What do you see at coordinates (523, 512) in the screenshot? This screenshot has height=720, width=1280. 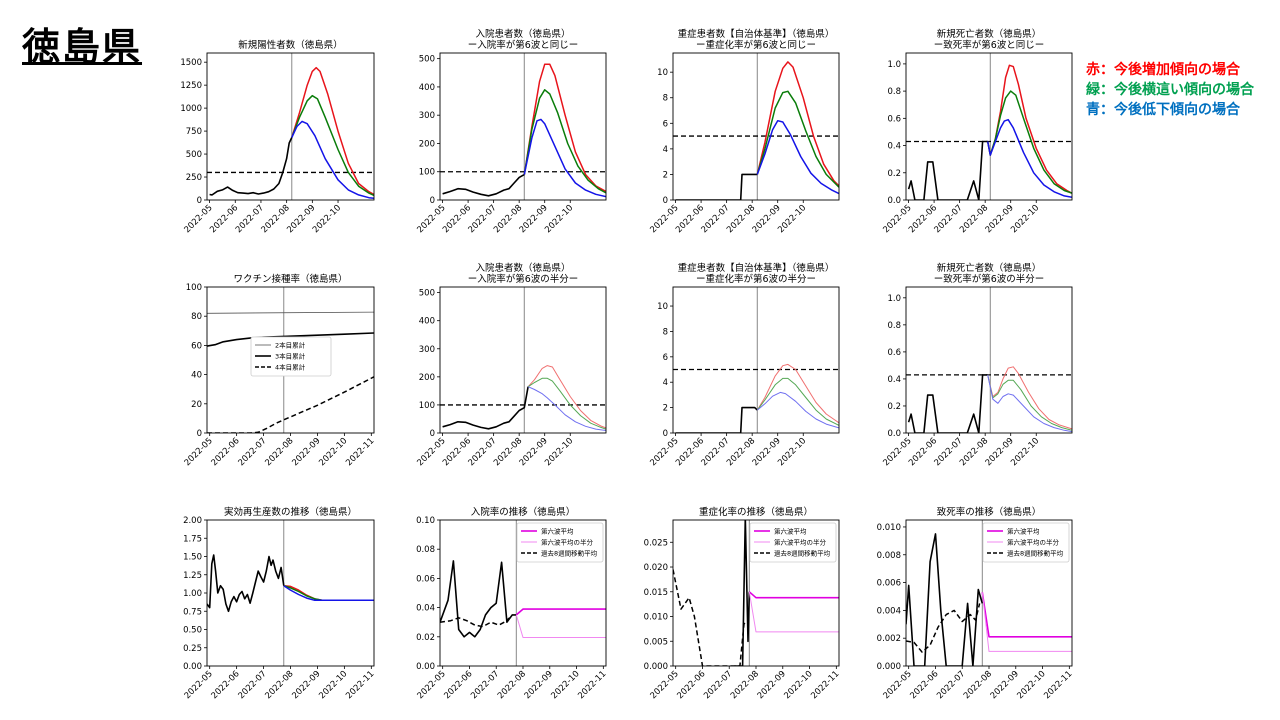 I see `chart-title: 入院率の推移（徳島県）` at bounding box center [523, 512].